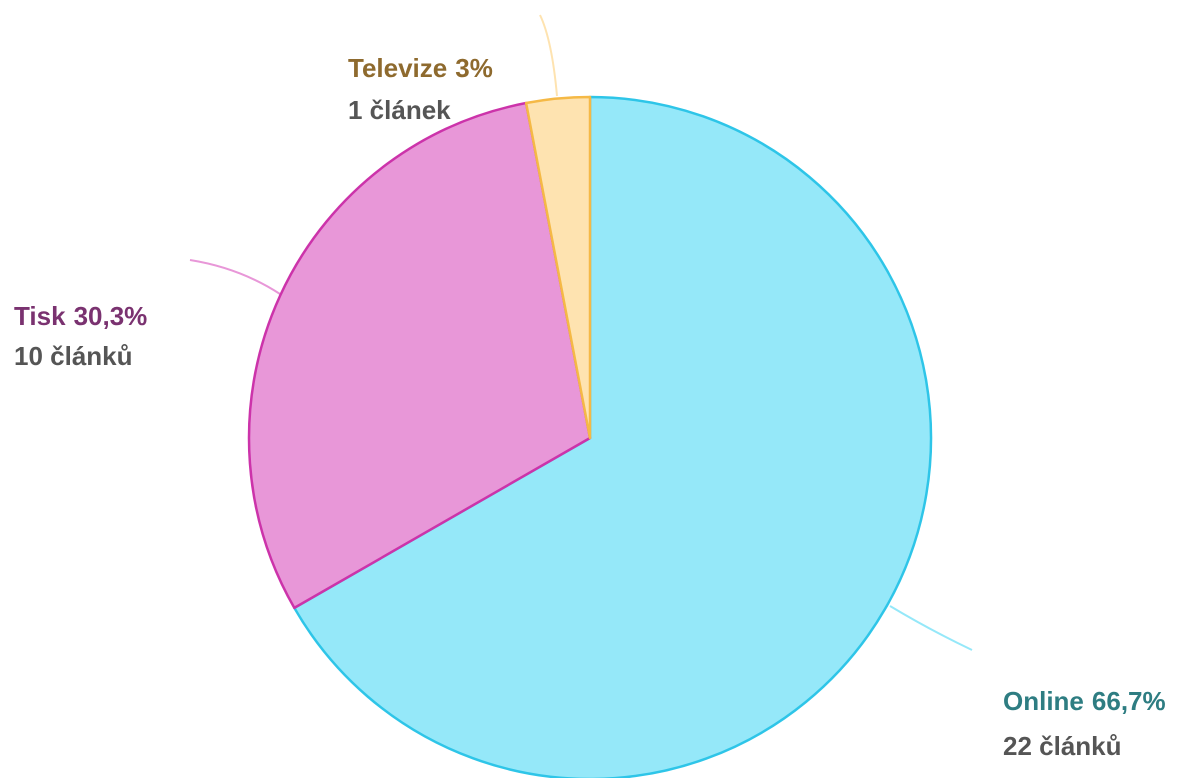 This screenshot has width=1194, height=778. I want to click on slice-detail: 1 článek, so click(399, 110).